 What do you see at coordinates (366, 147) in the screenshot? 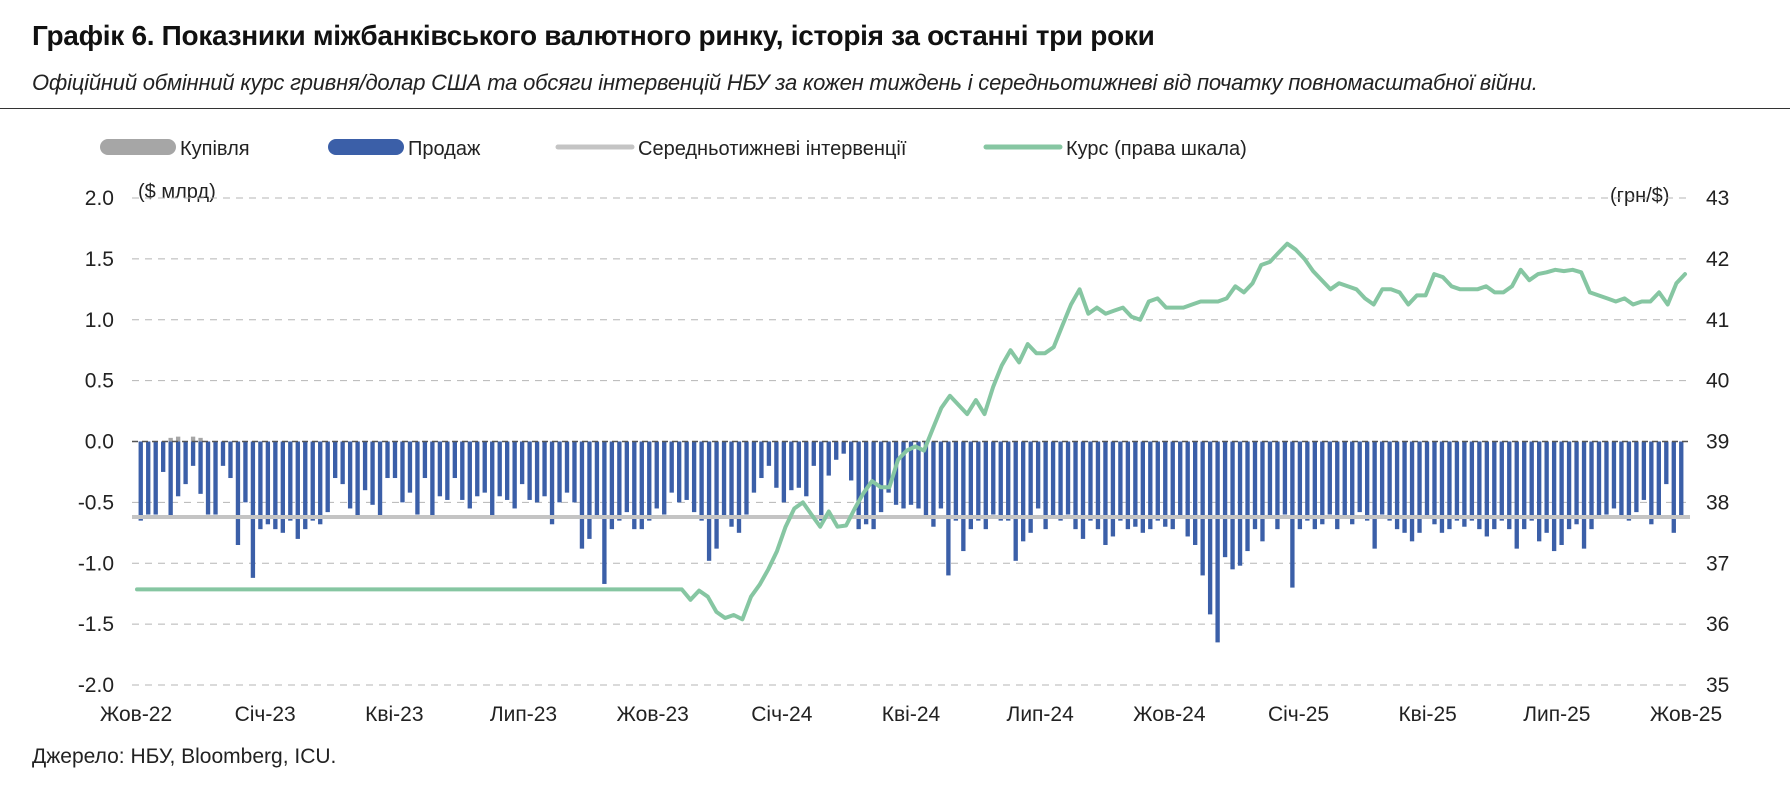
I see `legend-swatch-sell` at bounding box center [366, 147].